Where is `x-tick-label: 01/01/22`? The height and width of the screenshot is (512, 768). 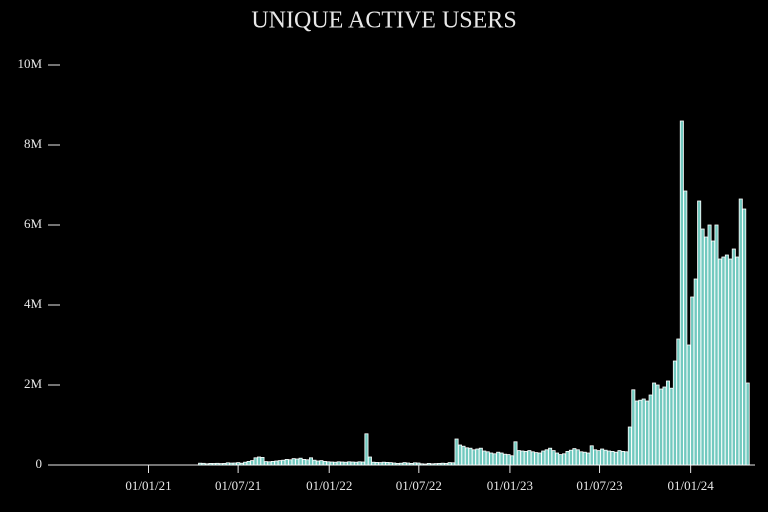 x-tick-label: 01/01/22 is located at coordinates (329, 485).